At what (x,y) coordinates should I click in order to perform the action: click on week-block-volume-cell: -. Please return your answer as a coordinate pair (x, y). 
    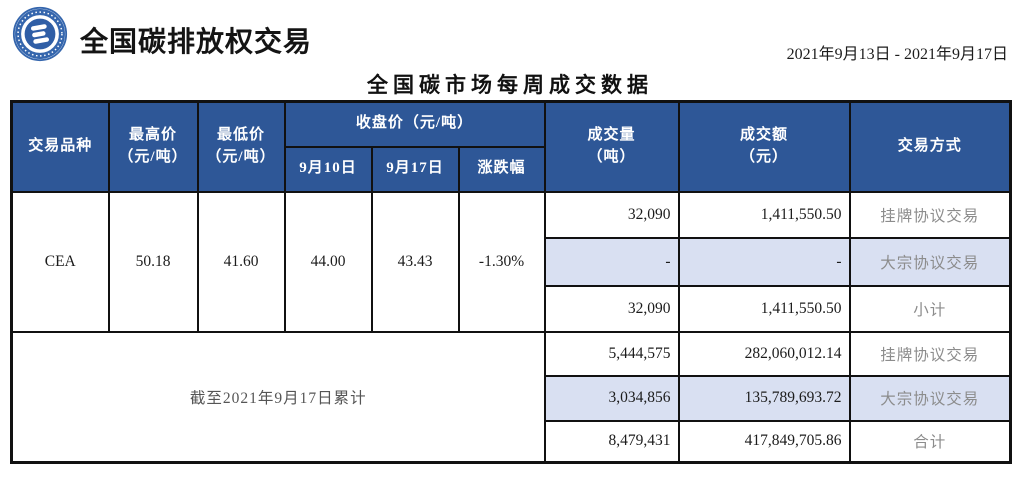
    Looking at the image, I should click on (611, 261).